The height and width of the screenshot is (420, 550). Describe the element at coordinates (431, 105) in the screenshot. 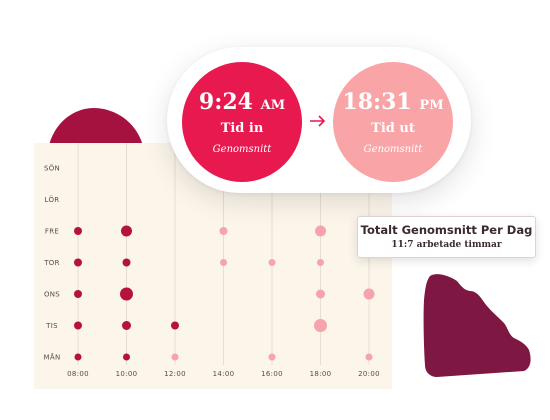

I see `clock-out-ampm: PM` at that location.